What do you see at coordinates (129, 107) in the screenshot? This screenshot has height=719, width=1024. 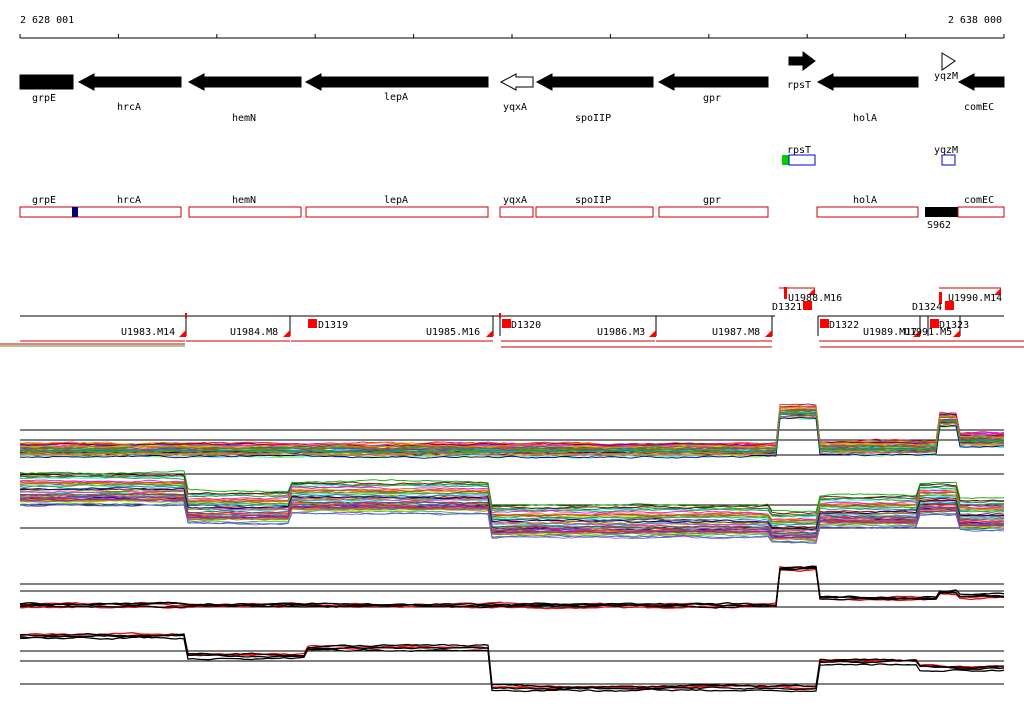 I see `gene-label-hrcA: hrcA` at bounding box center [129, 107].